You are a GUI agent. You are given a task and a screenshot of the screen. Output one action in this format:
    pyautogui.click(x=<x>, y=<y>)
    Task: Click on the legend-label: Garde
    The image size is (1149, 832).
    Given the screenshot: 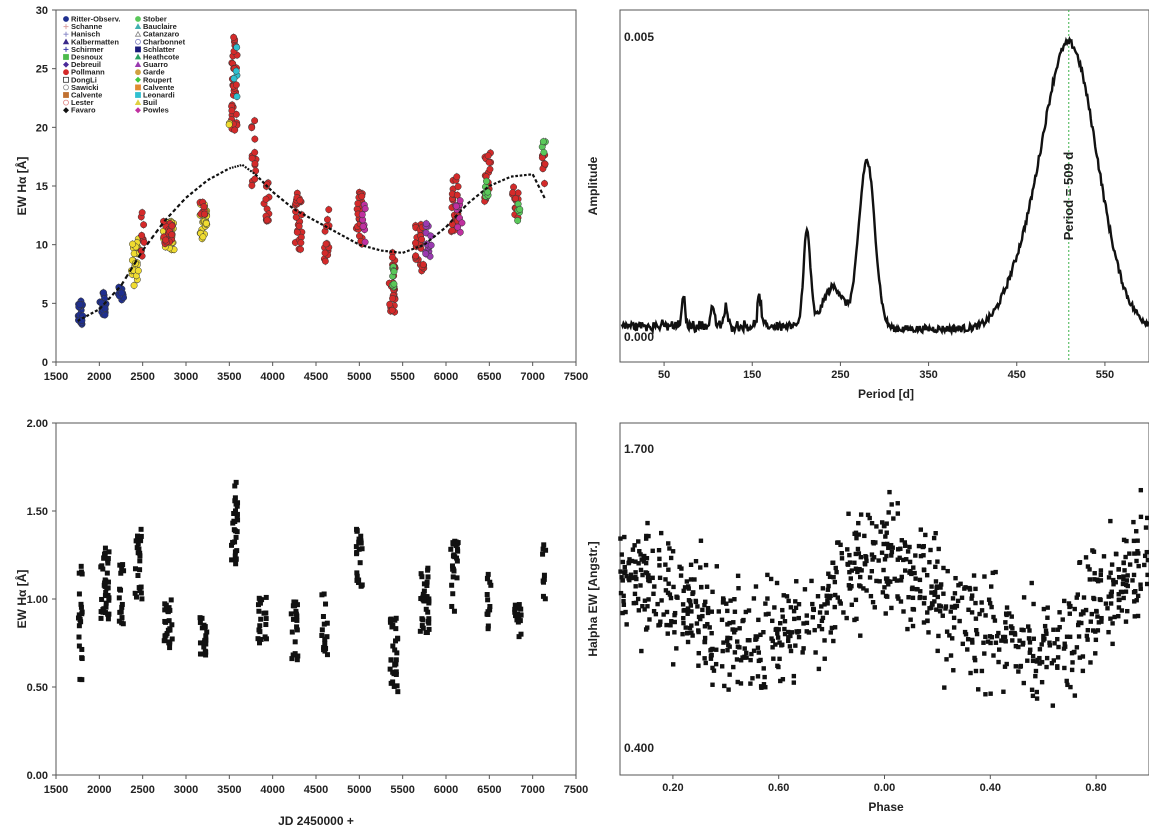 What is the action you would take?
    pyautogui.click(x=154, y=72)
    